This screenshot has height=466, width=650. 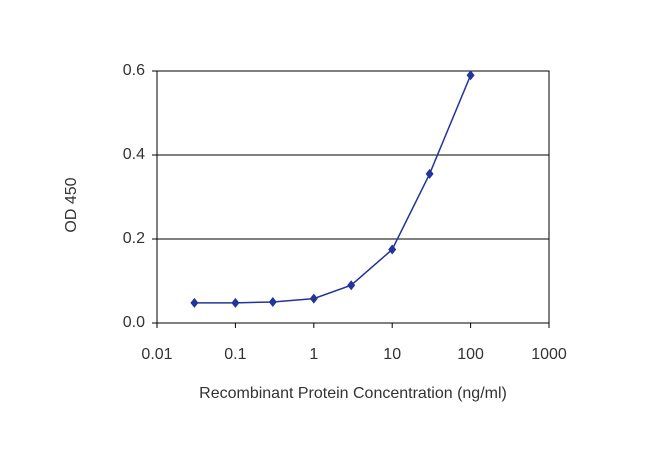 I want to click on x-tick-label: 1000, so click(x=549, y=354).